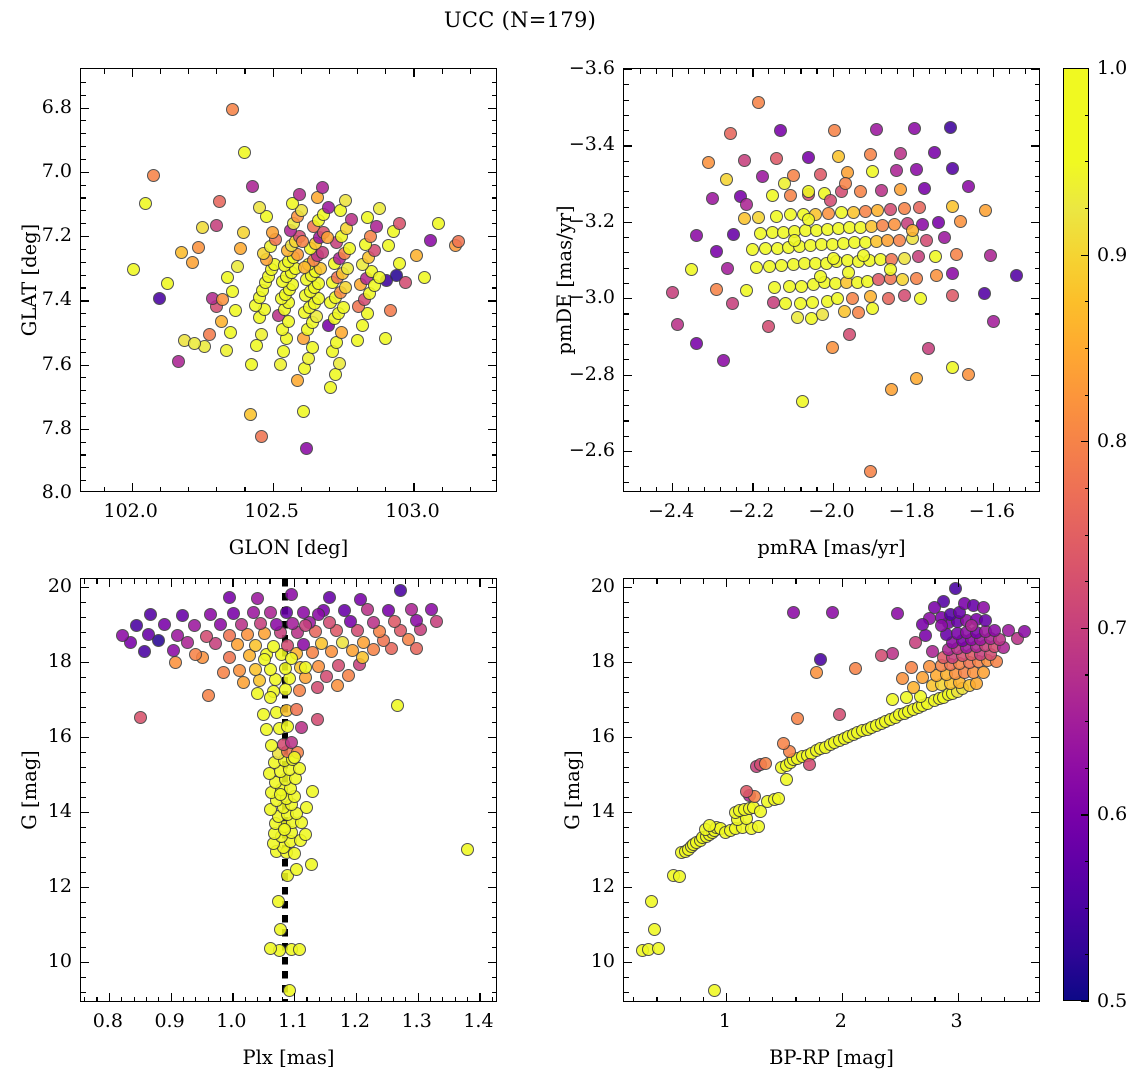  What do you see at coordinates (956, 1021) in the screenshot?
I see `x-tick-label: 3` at bounding box center [956, 1021].